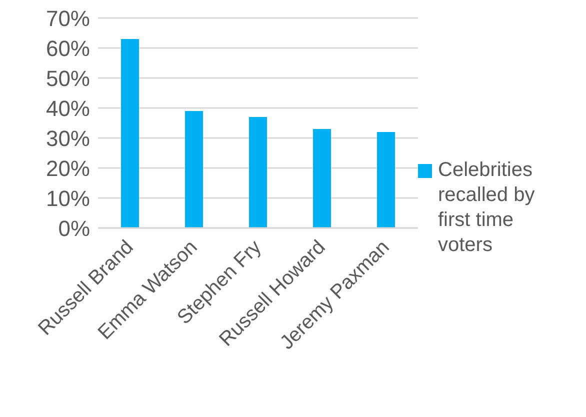  Describe the element at coordinates (68, 18) in the screenshot. I see `y-tick-label: 70%` at that location.